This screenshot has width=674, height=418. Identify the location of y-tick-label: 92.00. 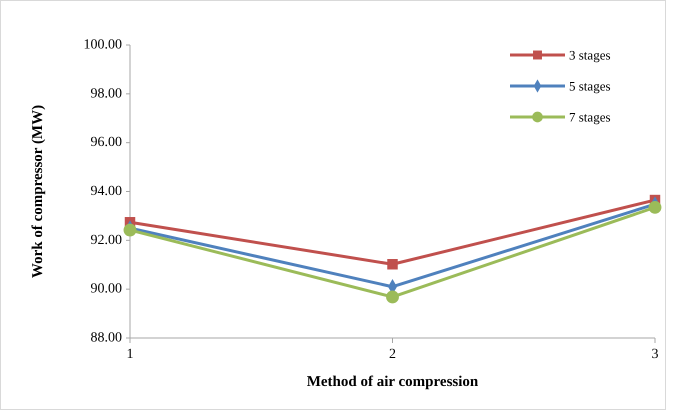
(106, 240).